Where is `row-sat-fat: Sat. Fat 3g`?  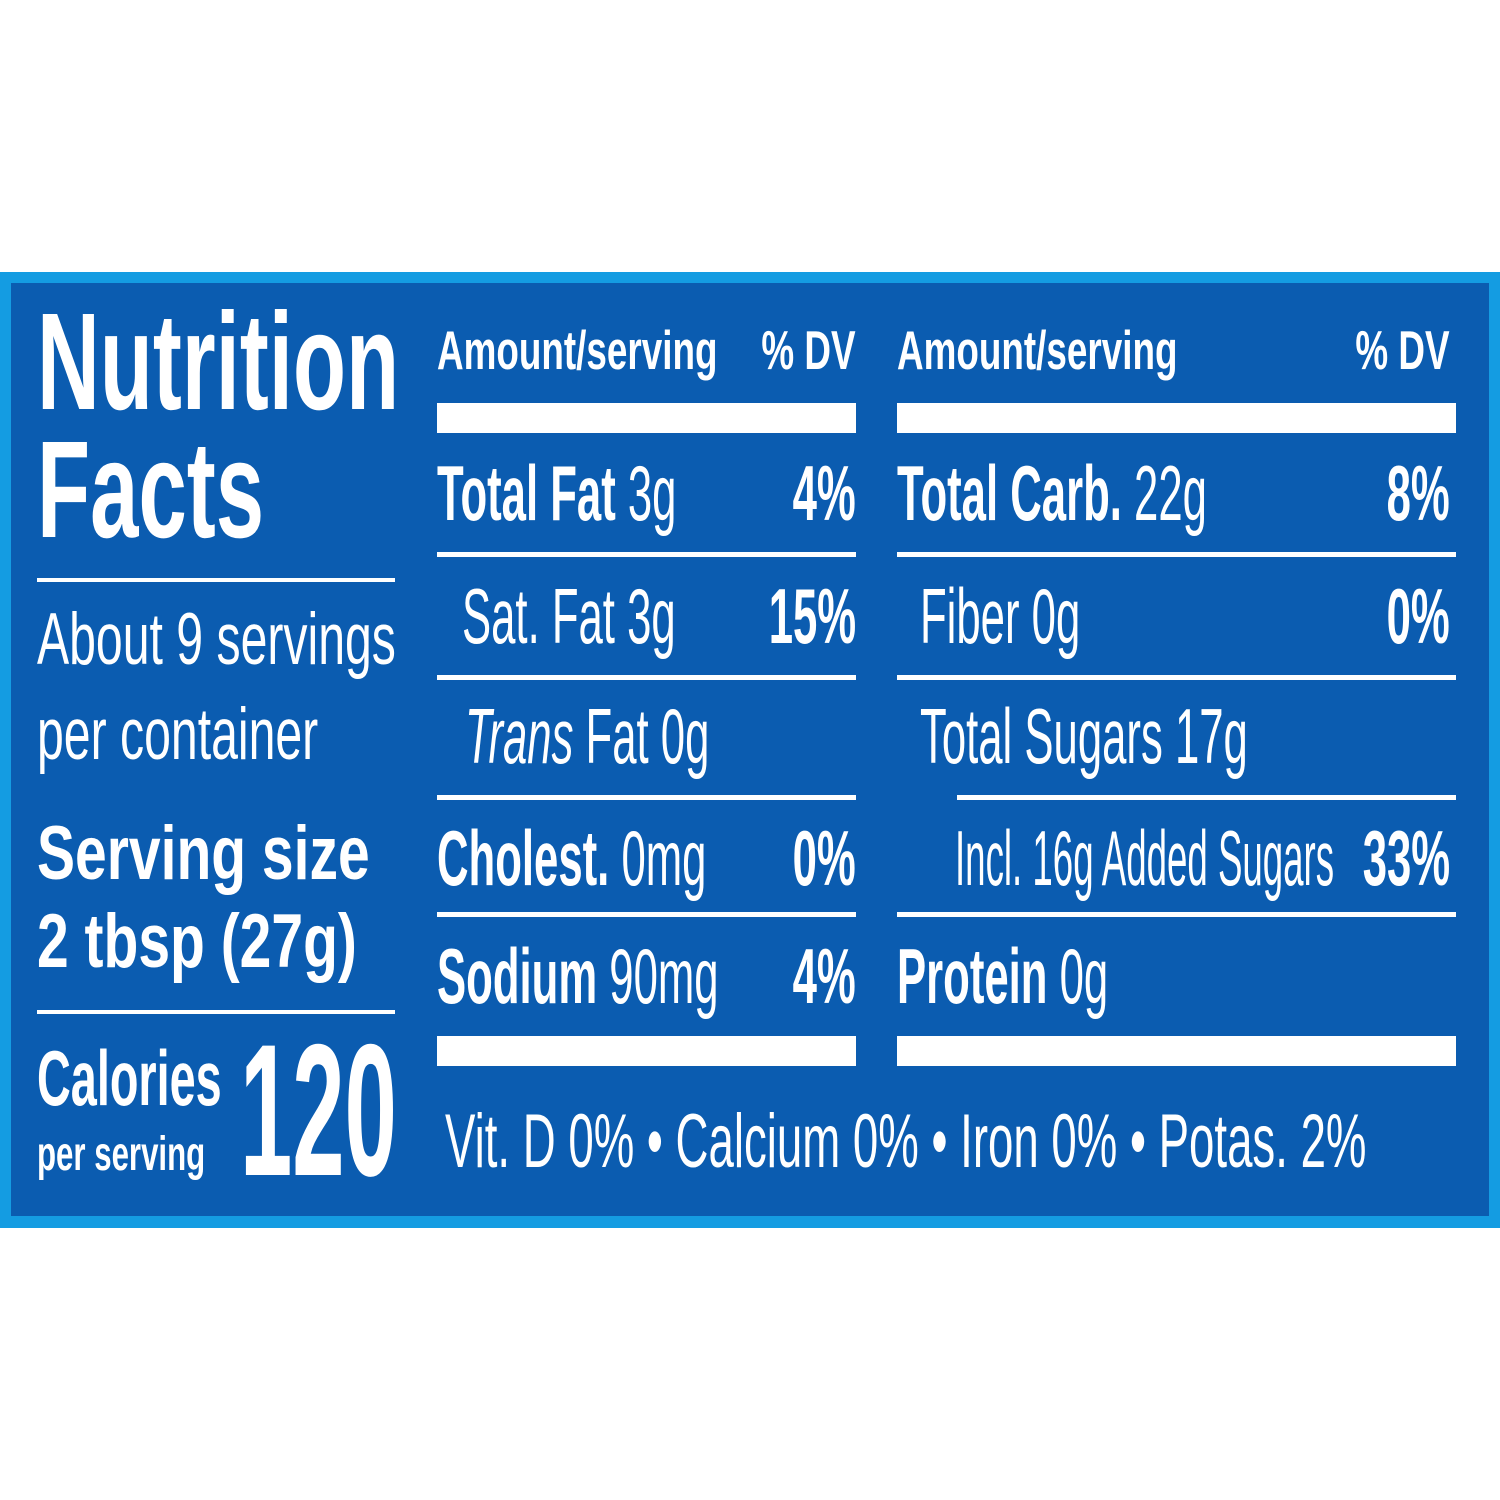
row-sat-fat: Sat. Fat 3g is located at coordinates (569, 616).